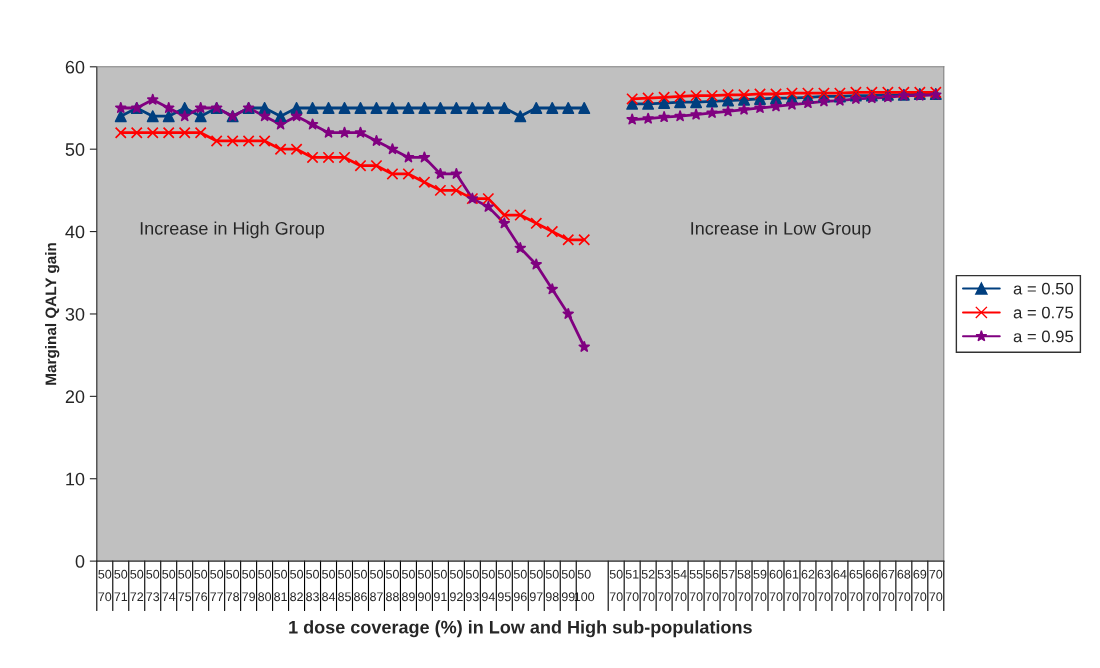 This screenshot has height=668, width=1100. Describe the element at coordinates (75, 479) in the screenshot. I see `y-tick-label: 10` at that location.